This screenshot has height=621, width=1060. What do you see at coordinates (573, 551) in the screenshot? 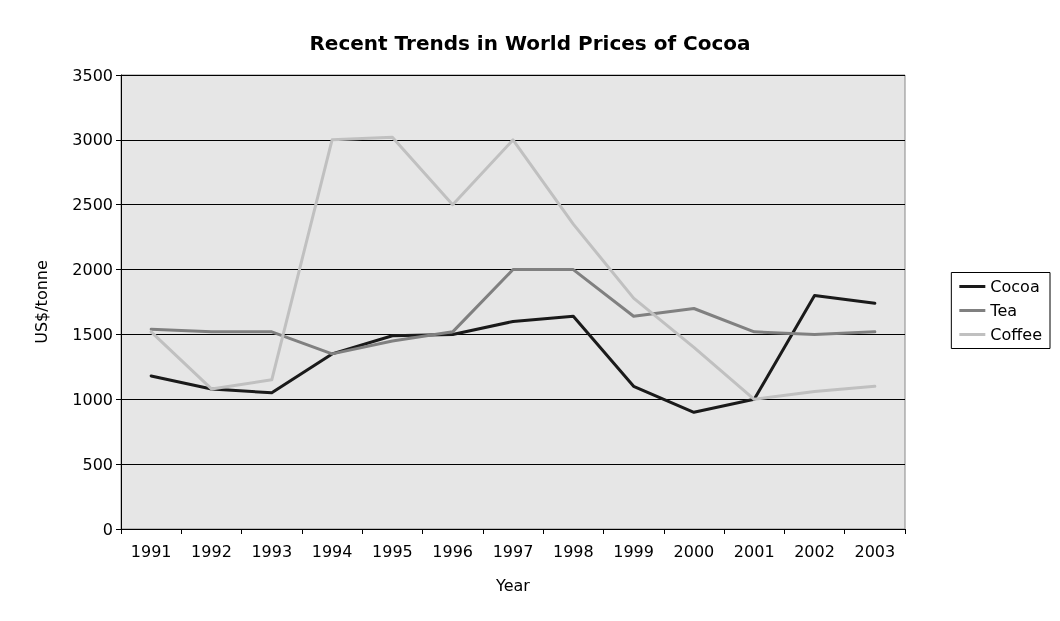
I see `x-tick-label: 1998` at bounding box center [573, 551].